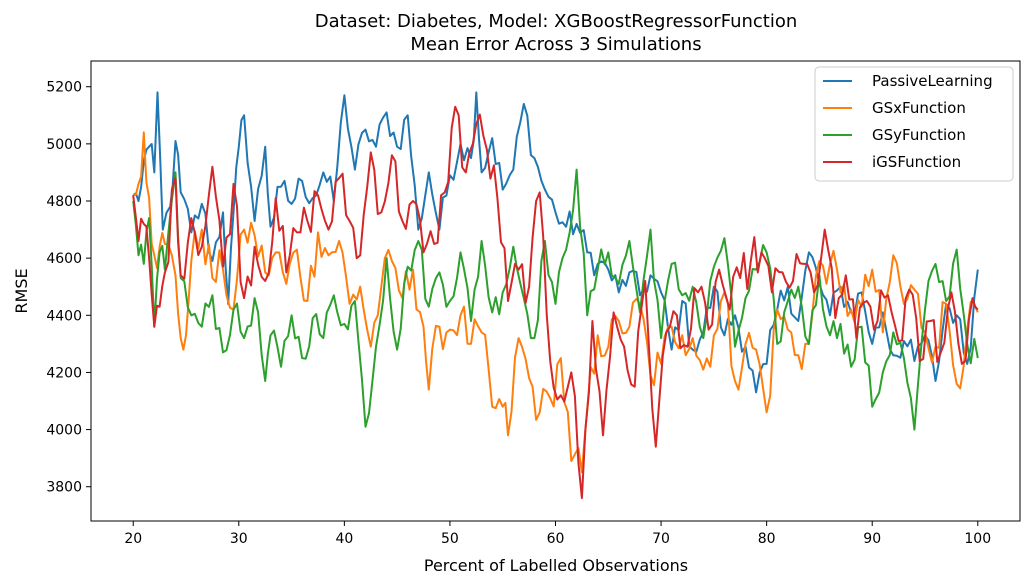  Describe the element at coordinates (64, 88) in the screenshot. I see `y-tick-label: 5200` at that location.